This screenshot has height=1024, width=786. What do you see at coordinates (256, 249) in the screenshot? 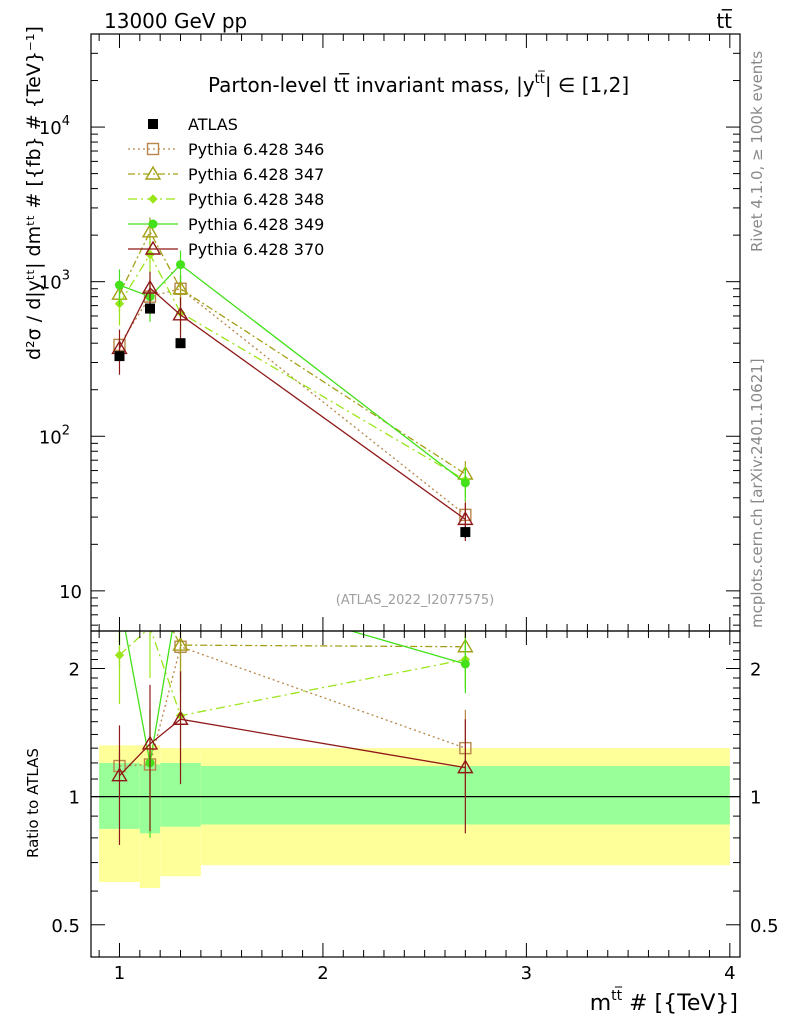
I see `legend-label: Pythia 6.428 370` at bounding box center [256, 249].